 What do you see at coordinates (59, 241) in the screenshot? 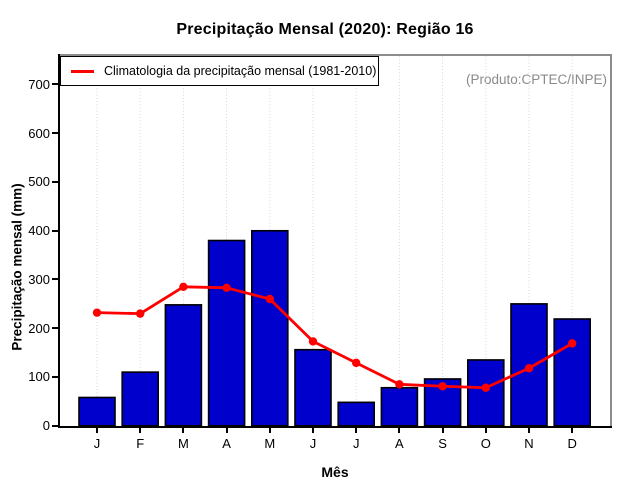
I see `y-axis-line` at bounding box center [59, 241].